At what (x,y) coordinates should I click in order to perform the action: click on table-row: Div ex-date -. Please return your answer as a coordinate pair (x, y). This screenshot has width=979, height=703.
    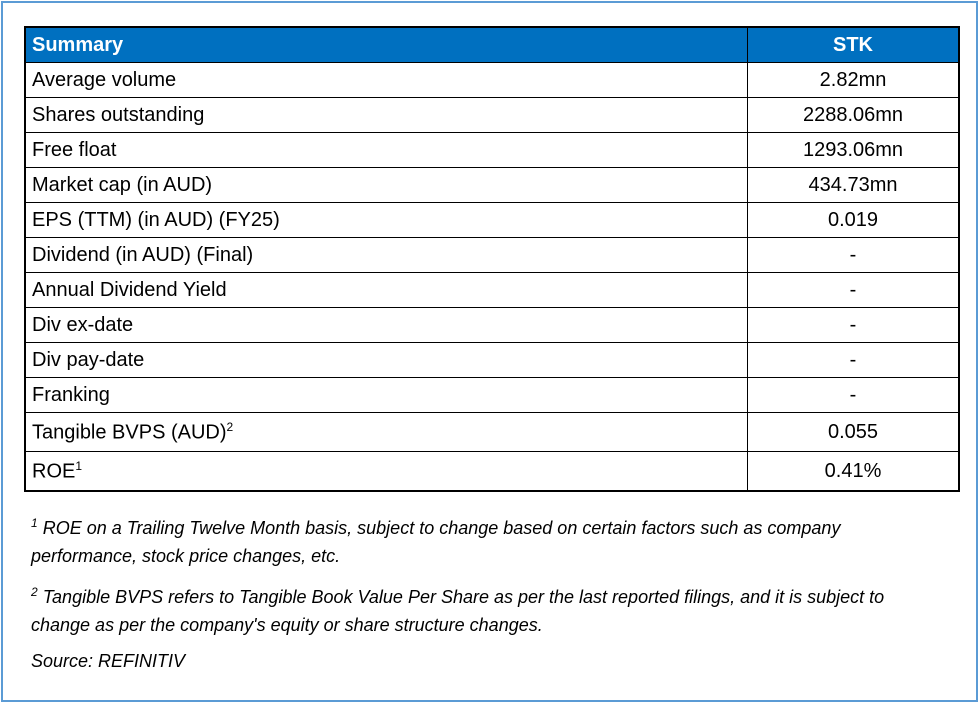
    Looking at the image, I should click on (492, 325).